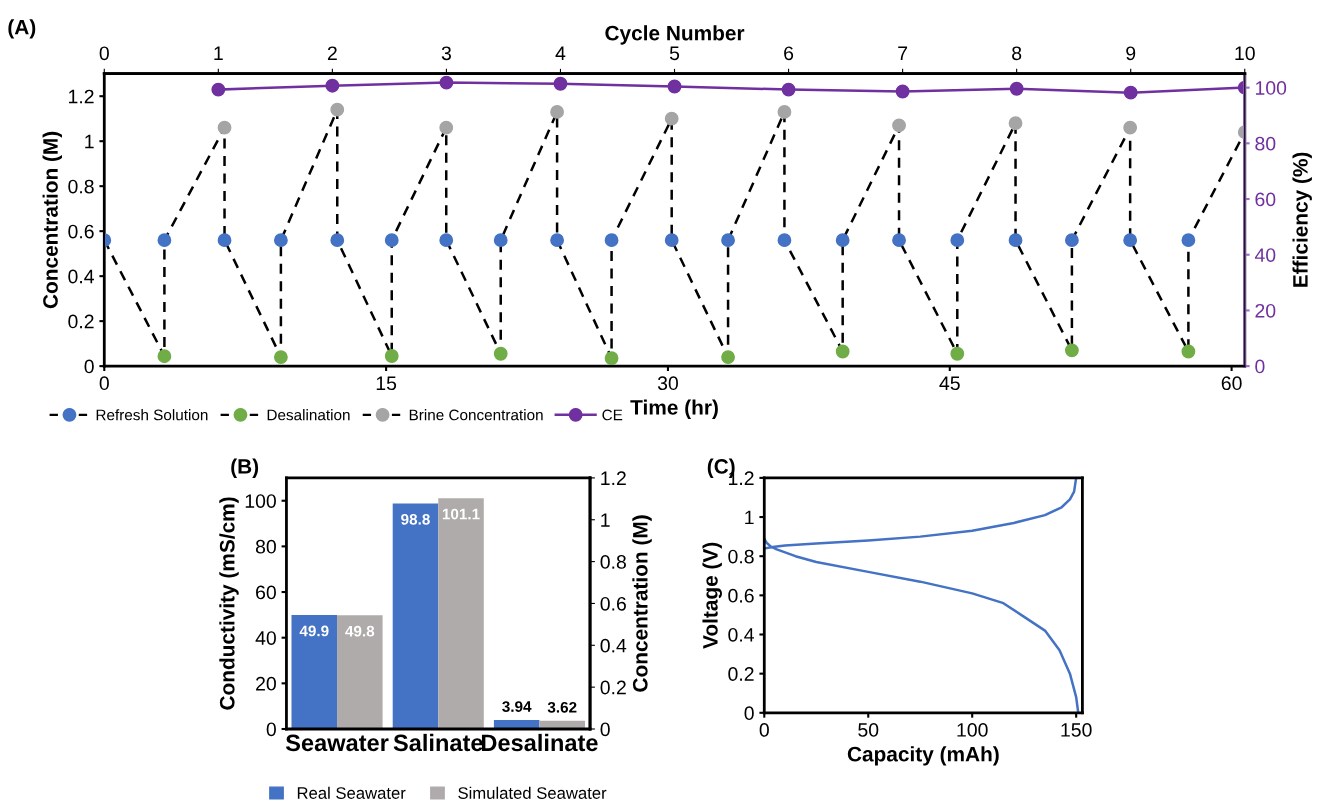 The image size is (1320, 810). Describe the element at coordinates (868, 730) in the screenshot. I see `x-tick-label: 50` at that location.